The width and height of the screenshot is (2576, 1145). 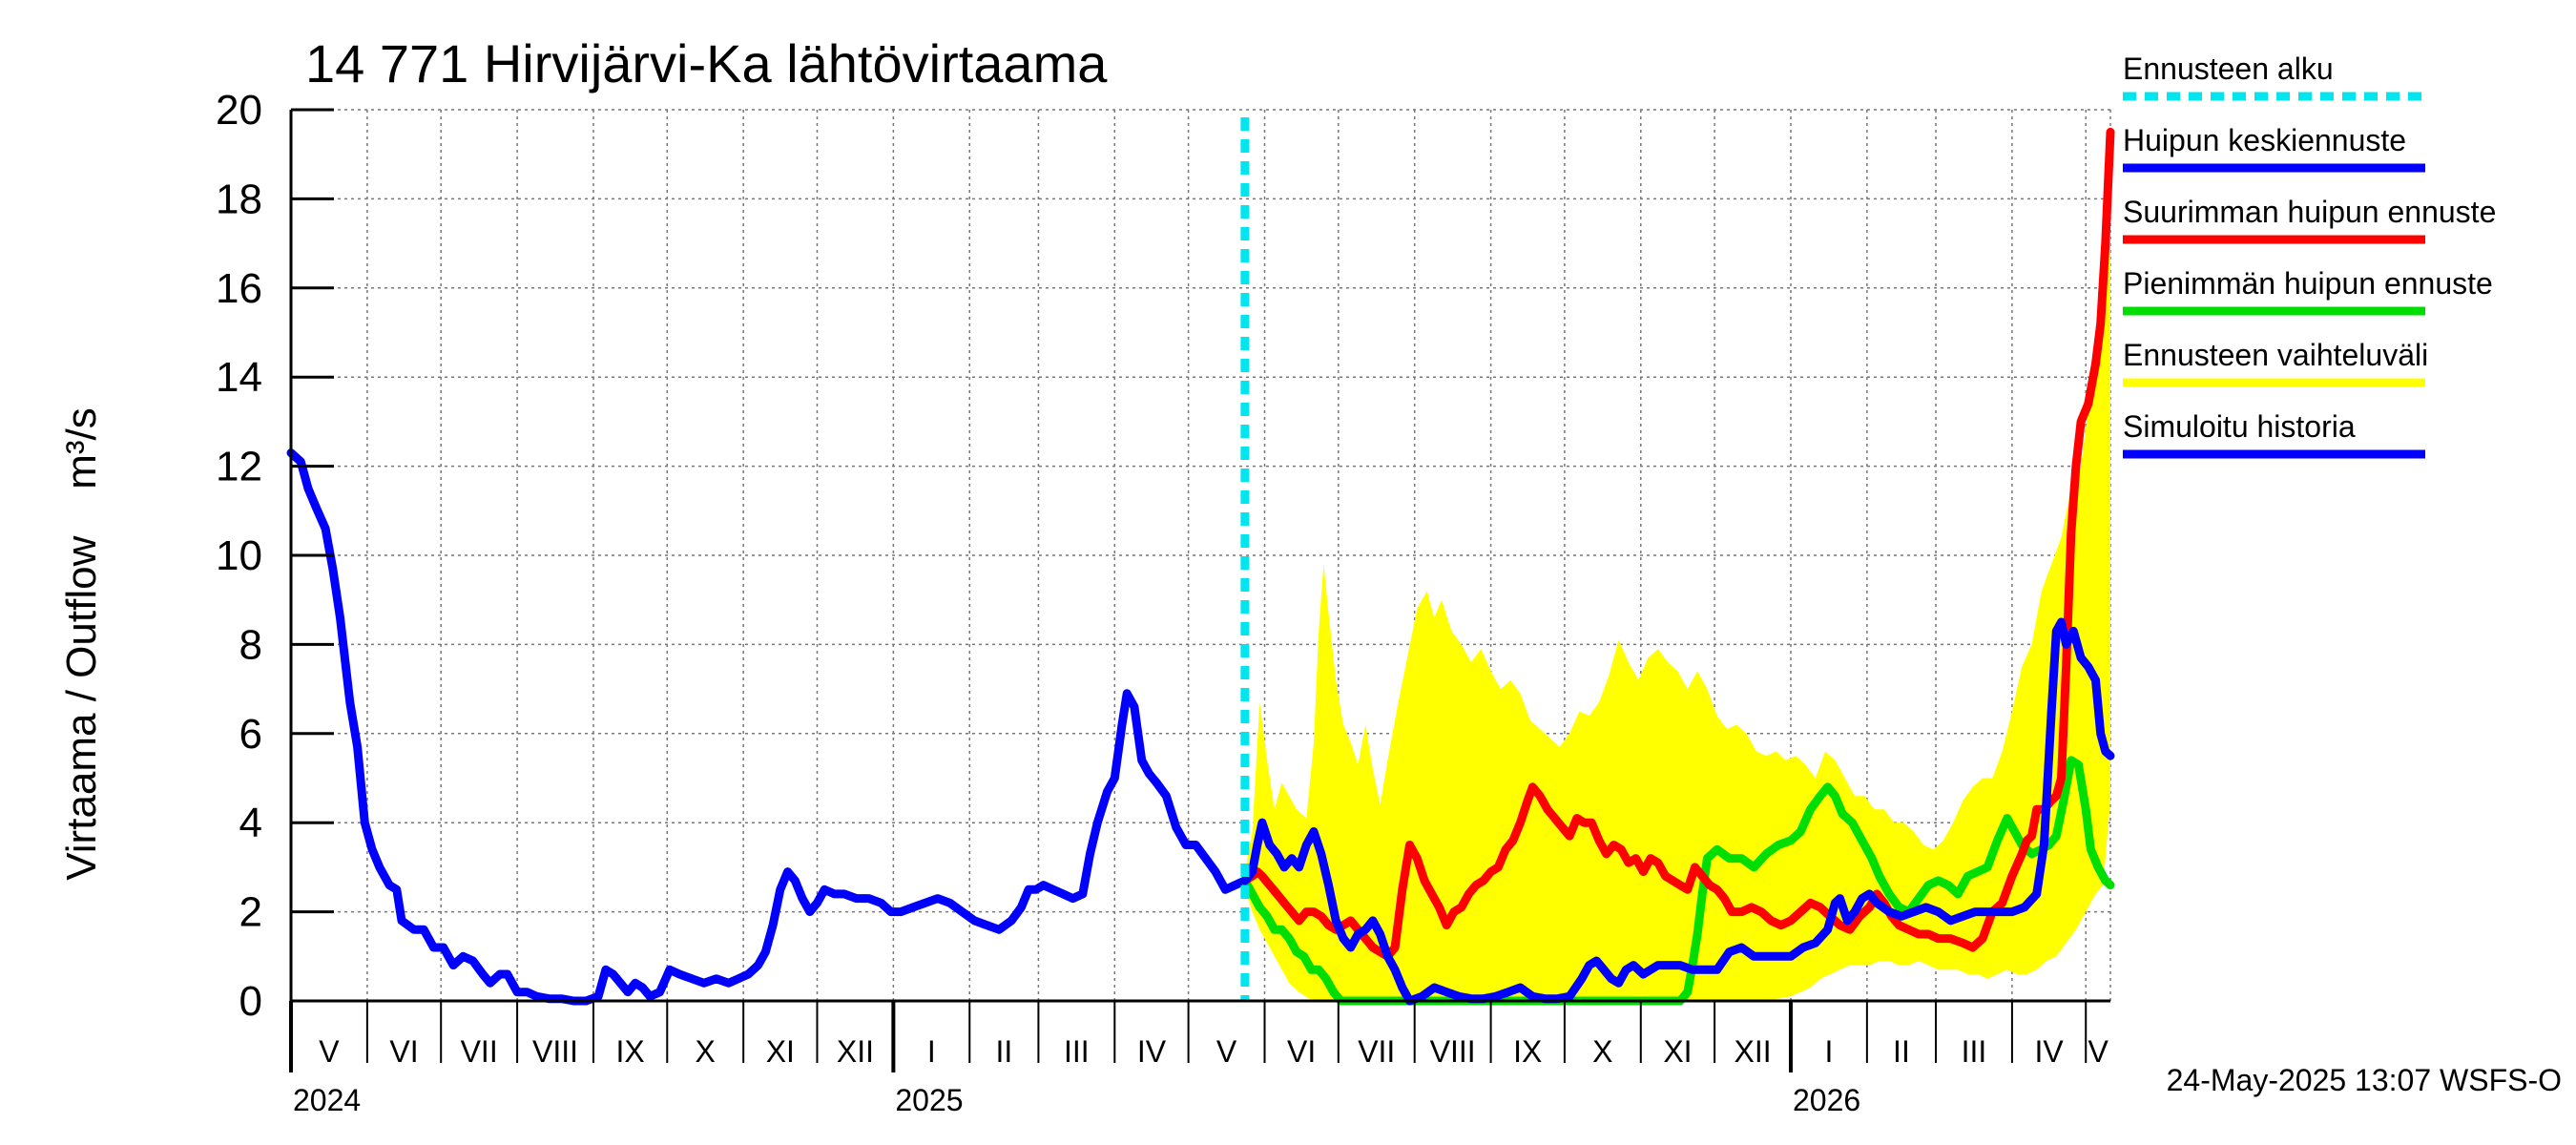 What do you see at coordinates (239, 110) in the screenshot?
I see `y-tick-label: 20` at bounding box center [239, 110].